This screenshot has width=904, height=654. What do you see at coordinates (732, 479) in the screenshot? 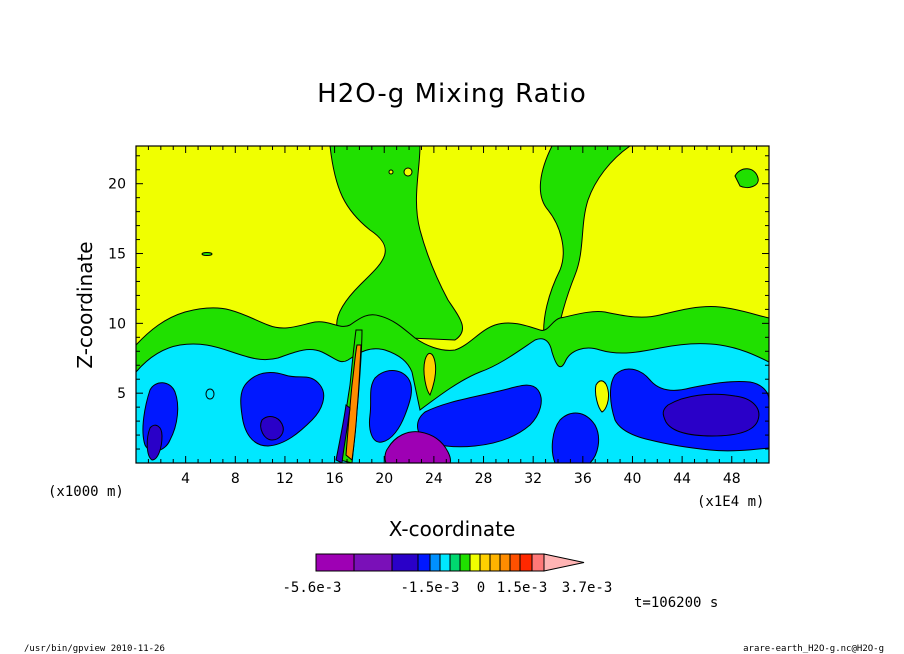
I see `x-tick-label: 48` at bounding box center [732, 479].